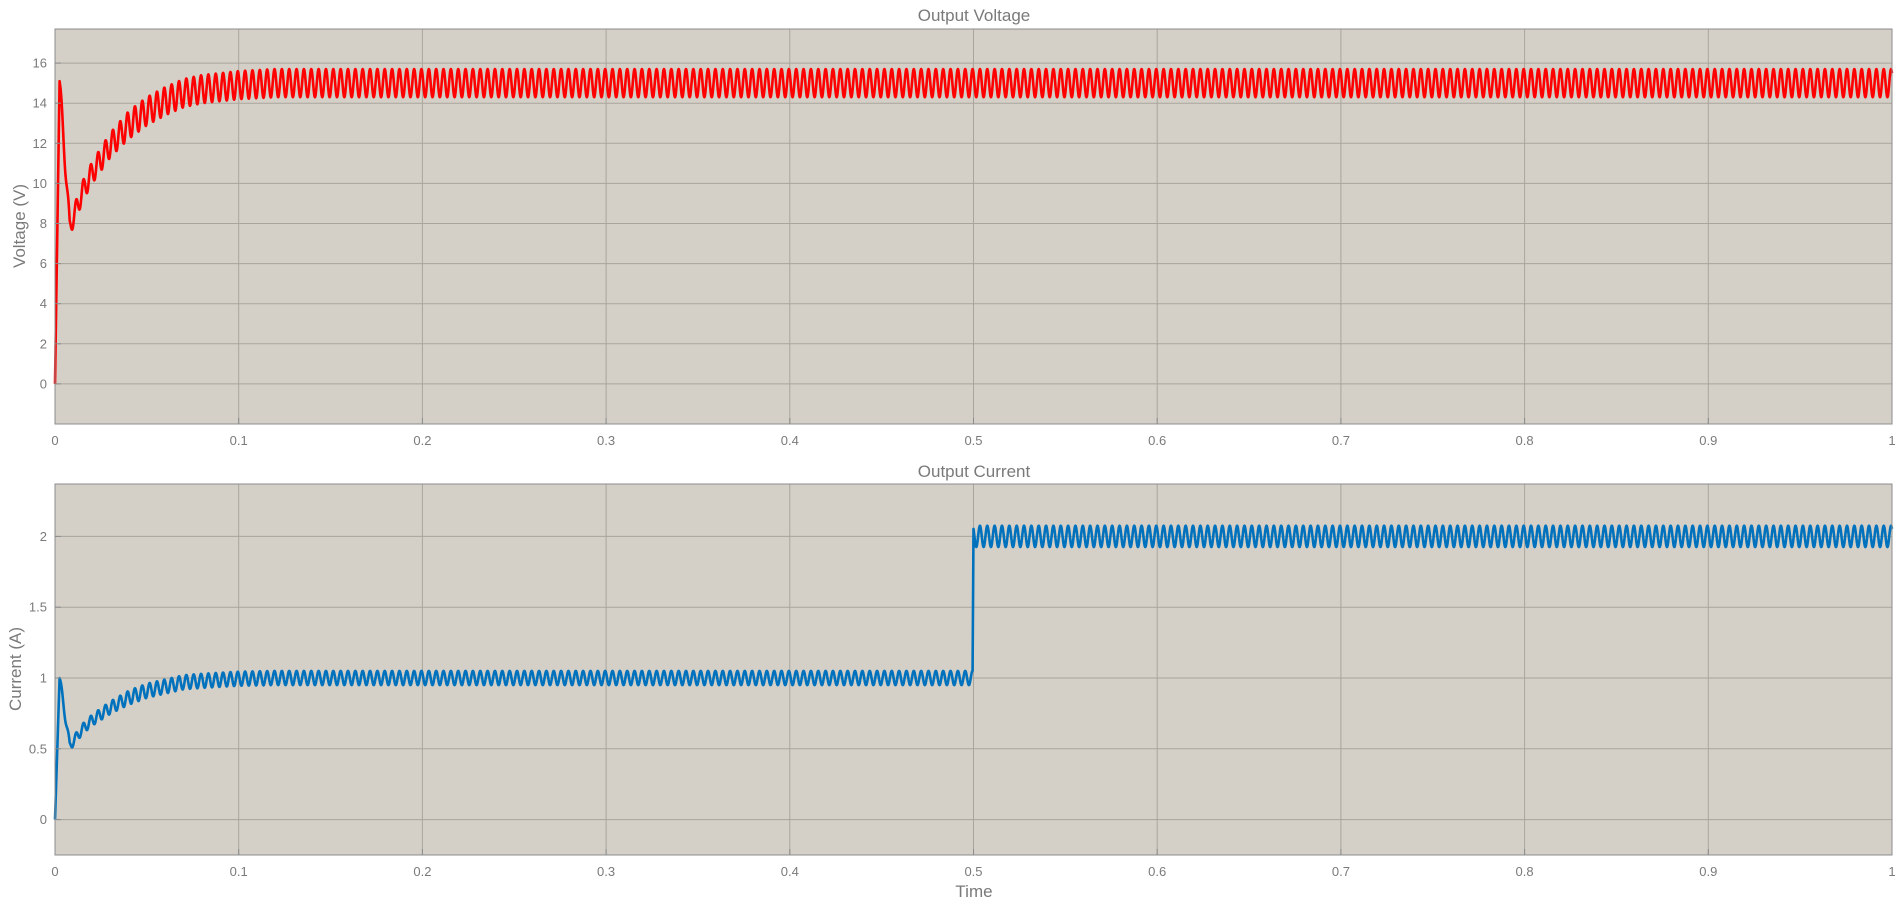 This screenshot has width=1902, height=906. What do you see at coordinates (974, 15) in the screenshot?
I see `voltage-title: Output Voltage` at bounding box center [974, 15].